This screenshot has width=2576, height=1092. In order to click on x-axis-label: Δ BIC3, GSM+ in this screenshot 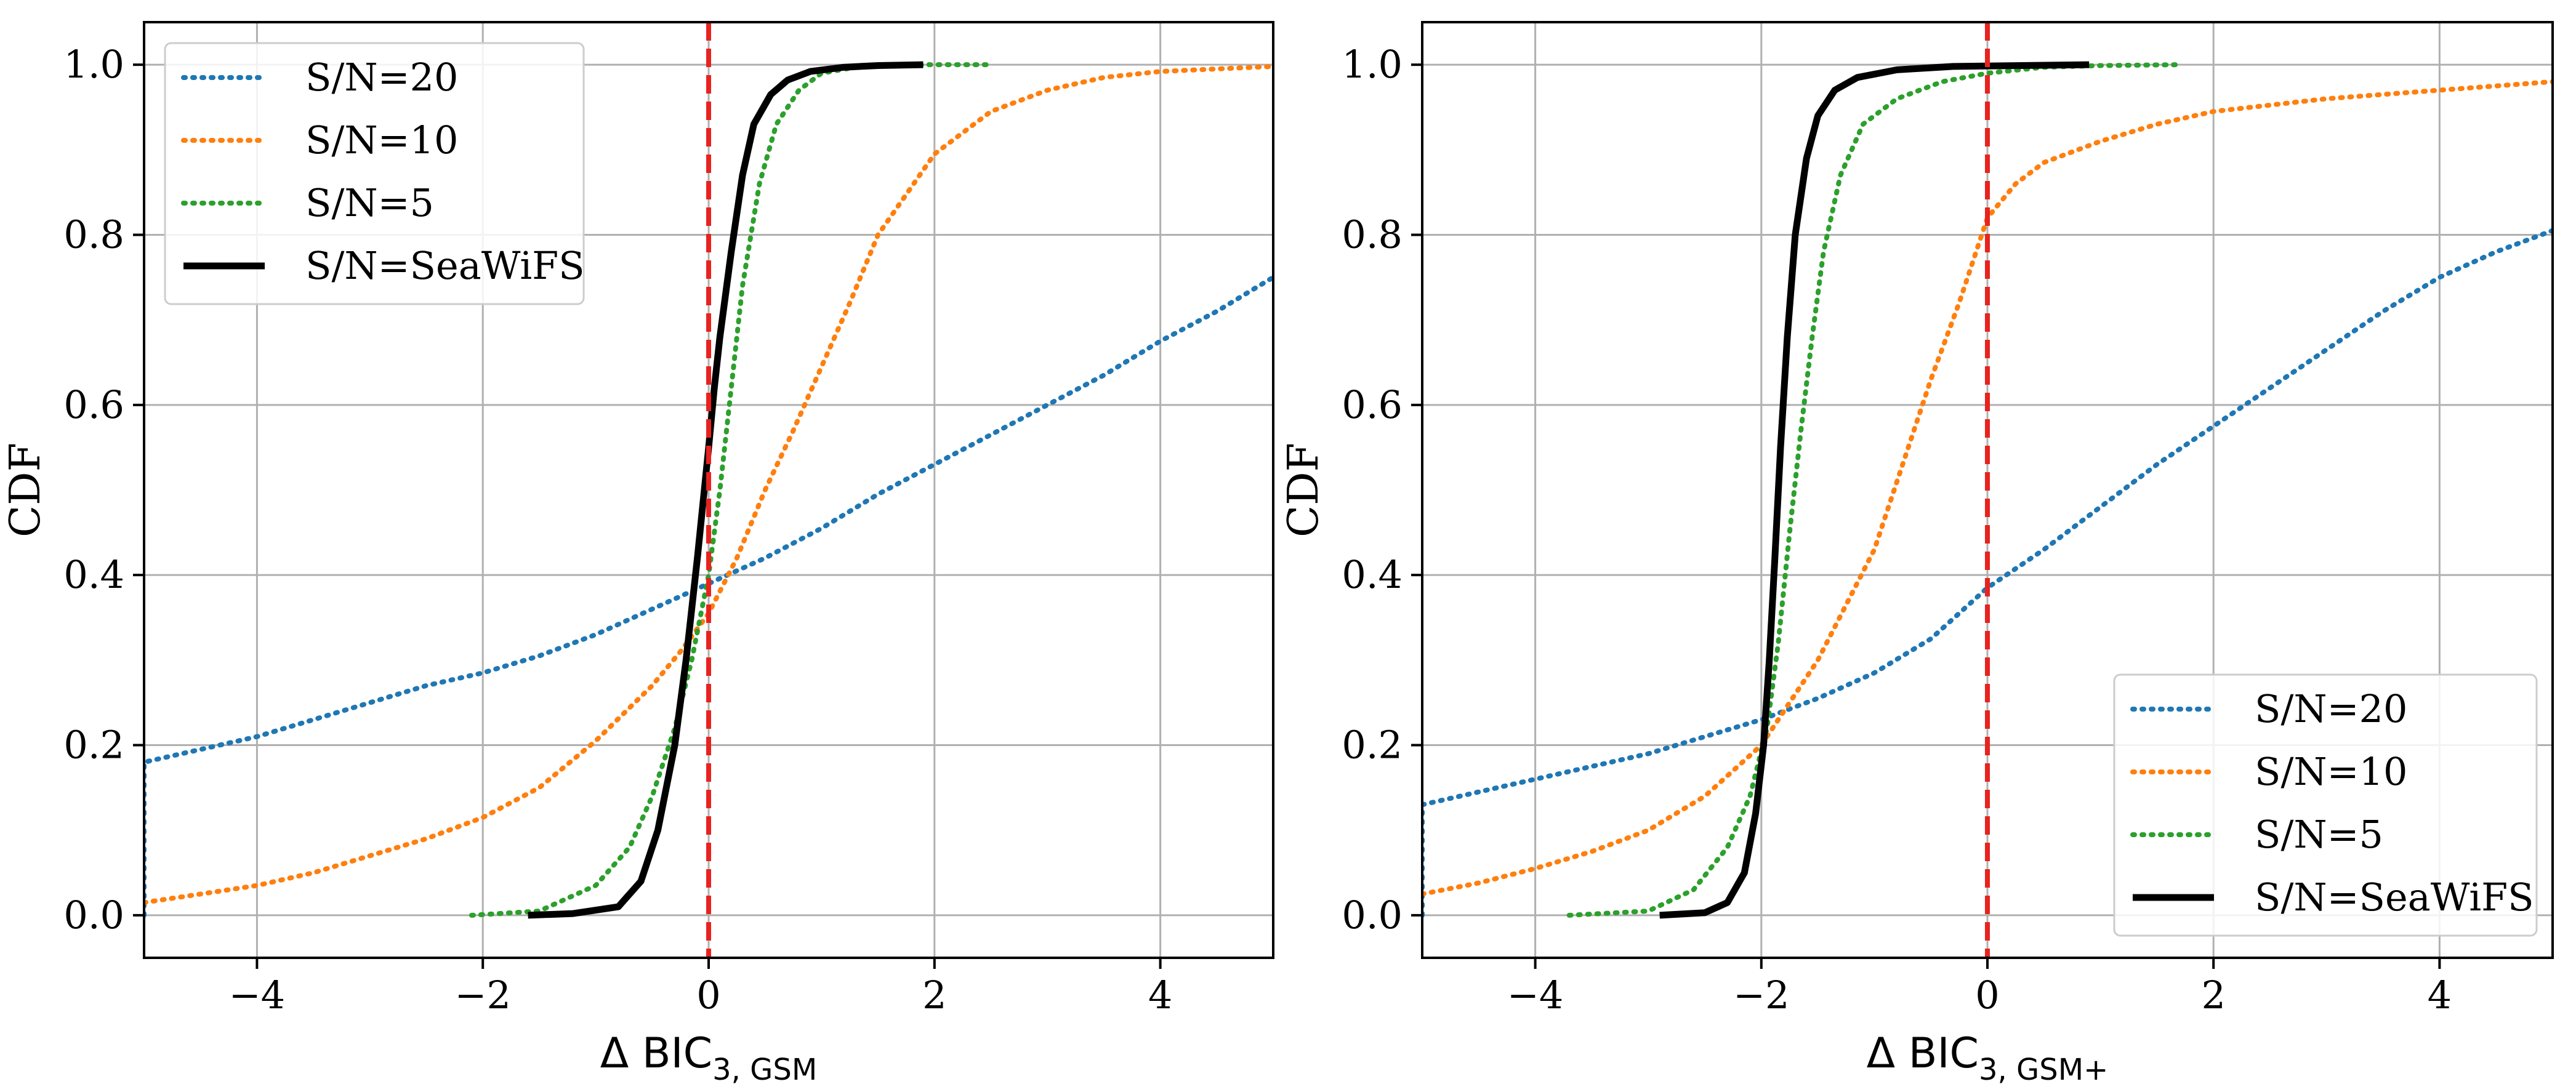, I will do `click(1988, 1058)`.